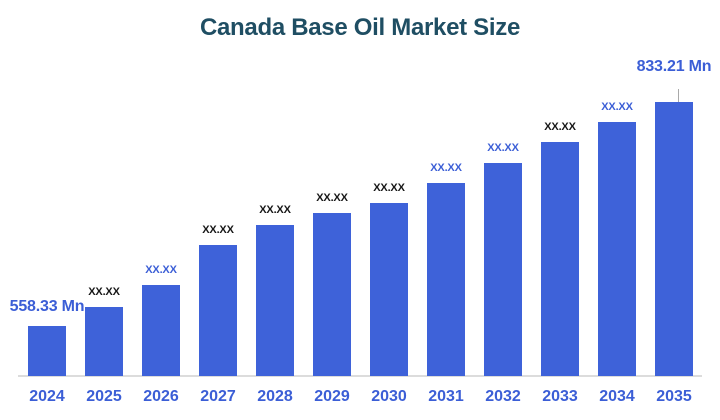 Image resolution: width=720 pixels, height=420 pixels. What do you see at coordinates (332, 396) in the screenshot?
I see `x-axis-tick-label: 2029` at bounding box center [332, 396].